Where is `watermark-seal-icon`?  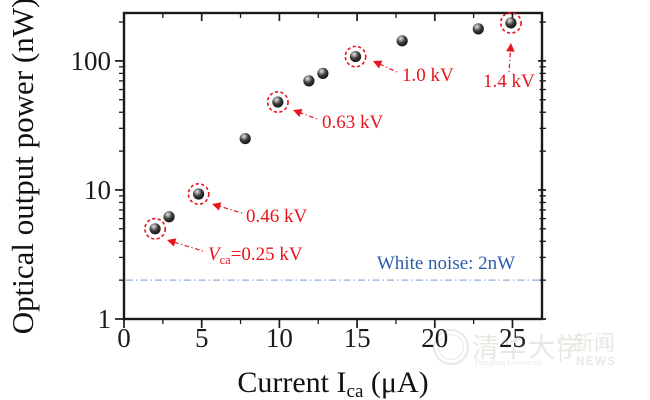
watermark-seal-icon is located at coordinates (451, 347).